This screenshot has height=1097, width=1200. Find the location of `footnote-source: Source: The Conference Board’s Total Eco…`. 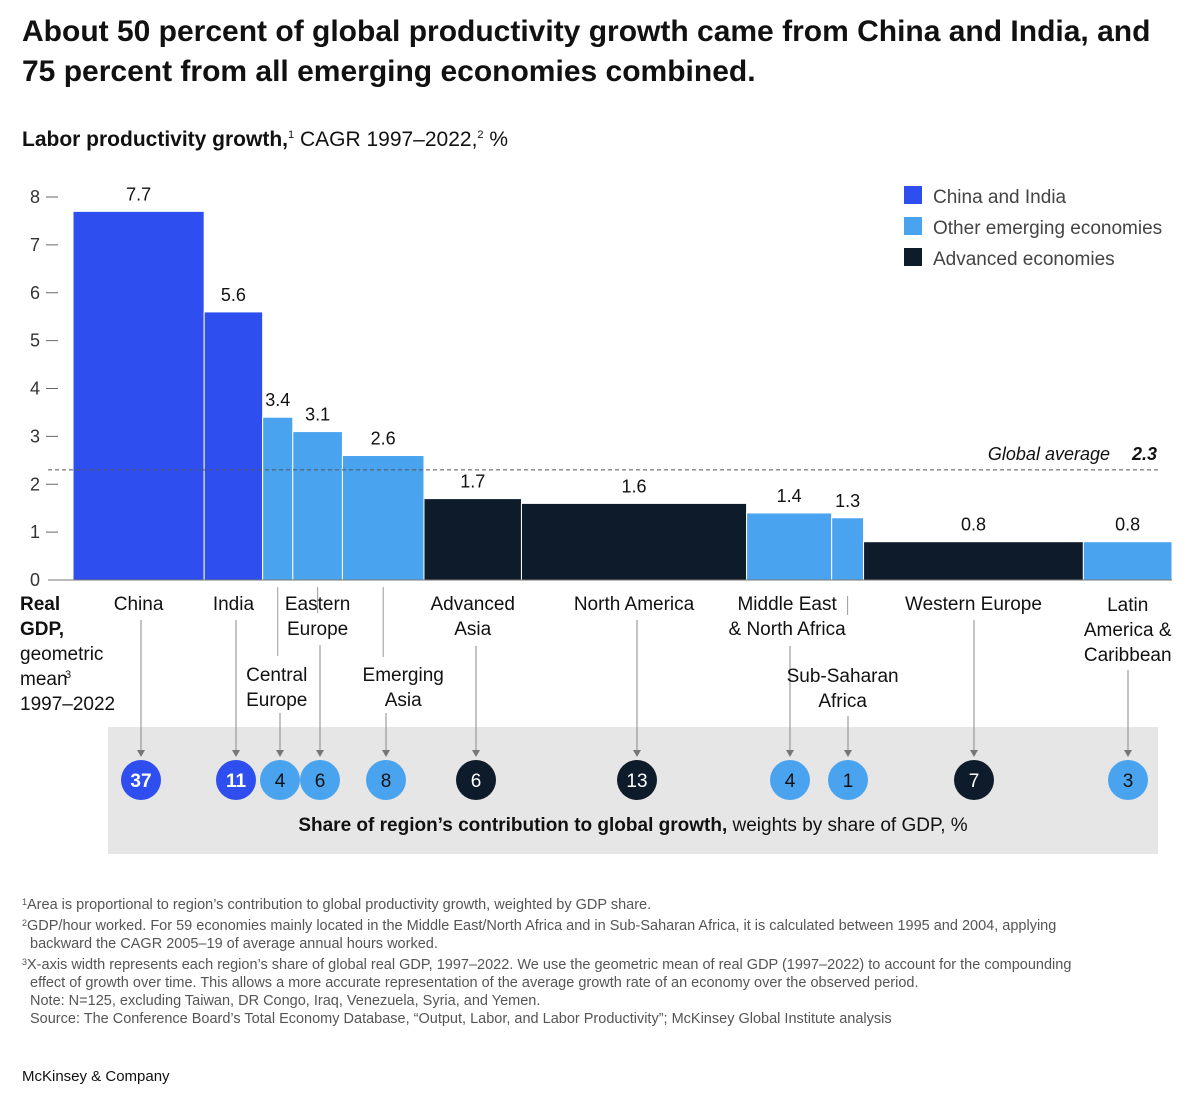

footnote-source: Source: The Conference Board’s Total Eco… is located at coordinates (602, 1019).